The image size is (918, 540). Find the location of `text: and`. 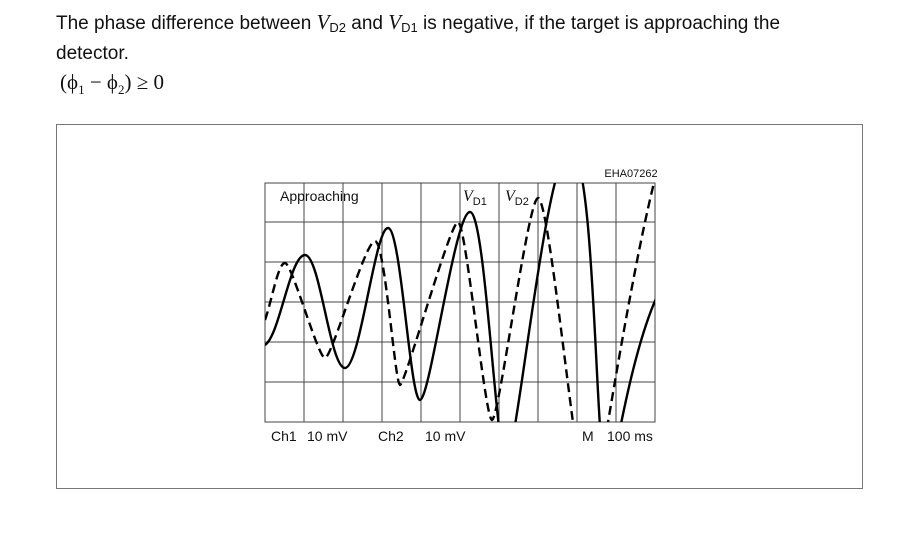

text: and is located at coordinates (367, 23).